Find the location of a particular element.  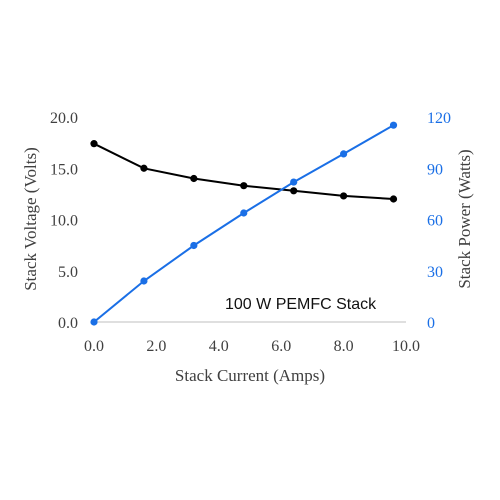

x-axis-label: Stack Current (Amps) is located at coordinates (250, 375).